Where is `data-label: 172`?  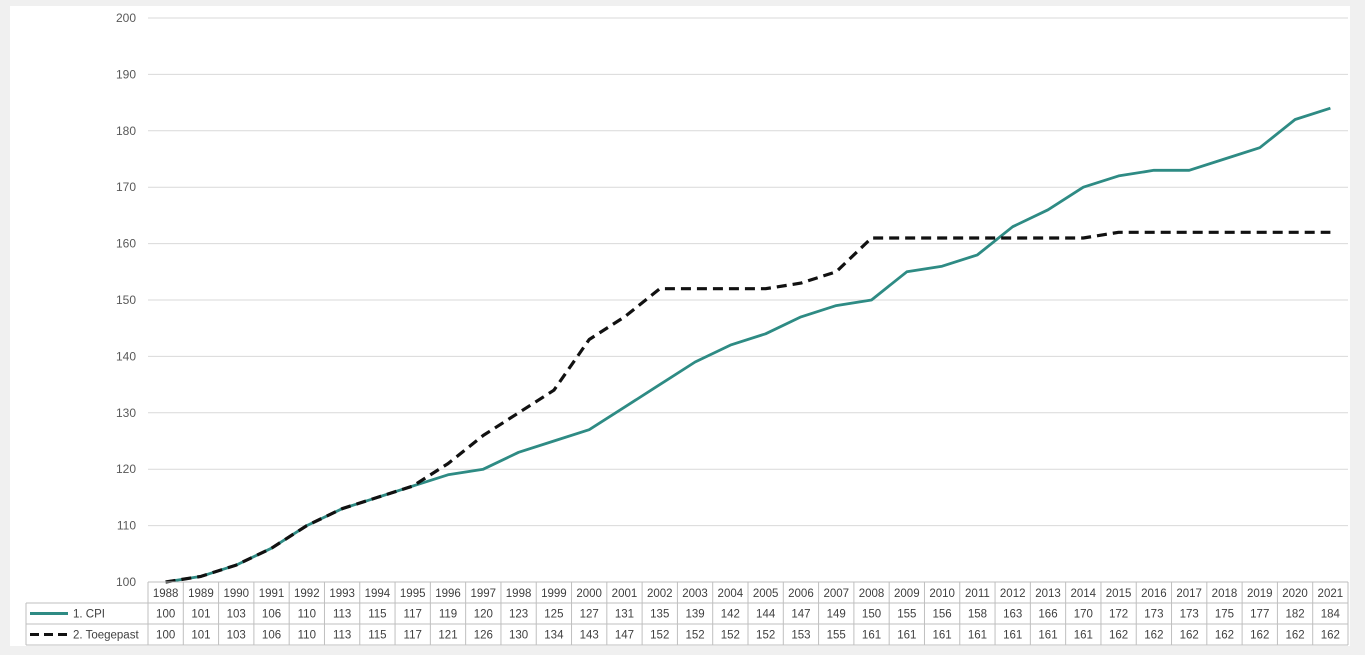
data-label: 172 is located at coordinates (1118, 615).